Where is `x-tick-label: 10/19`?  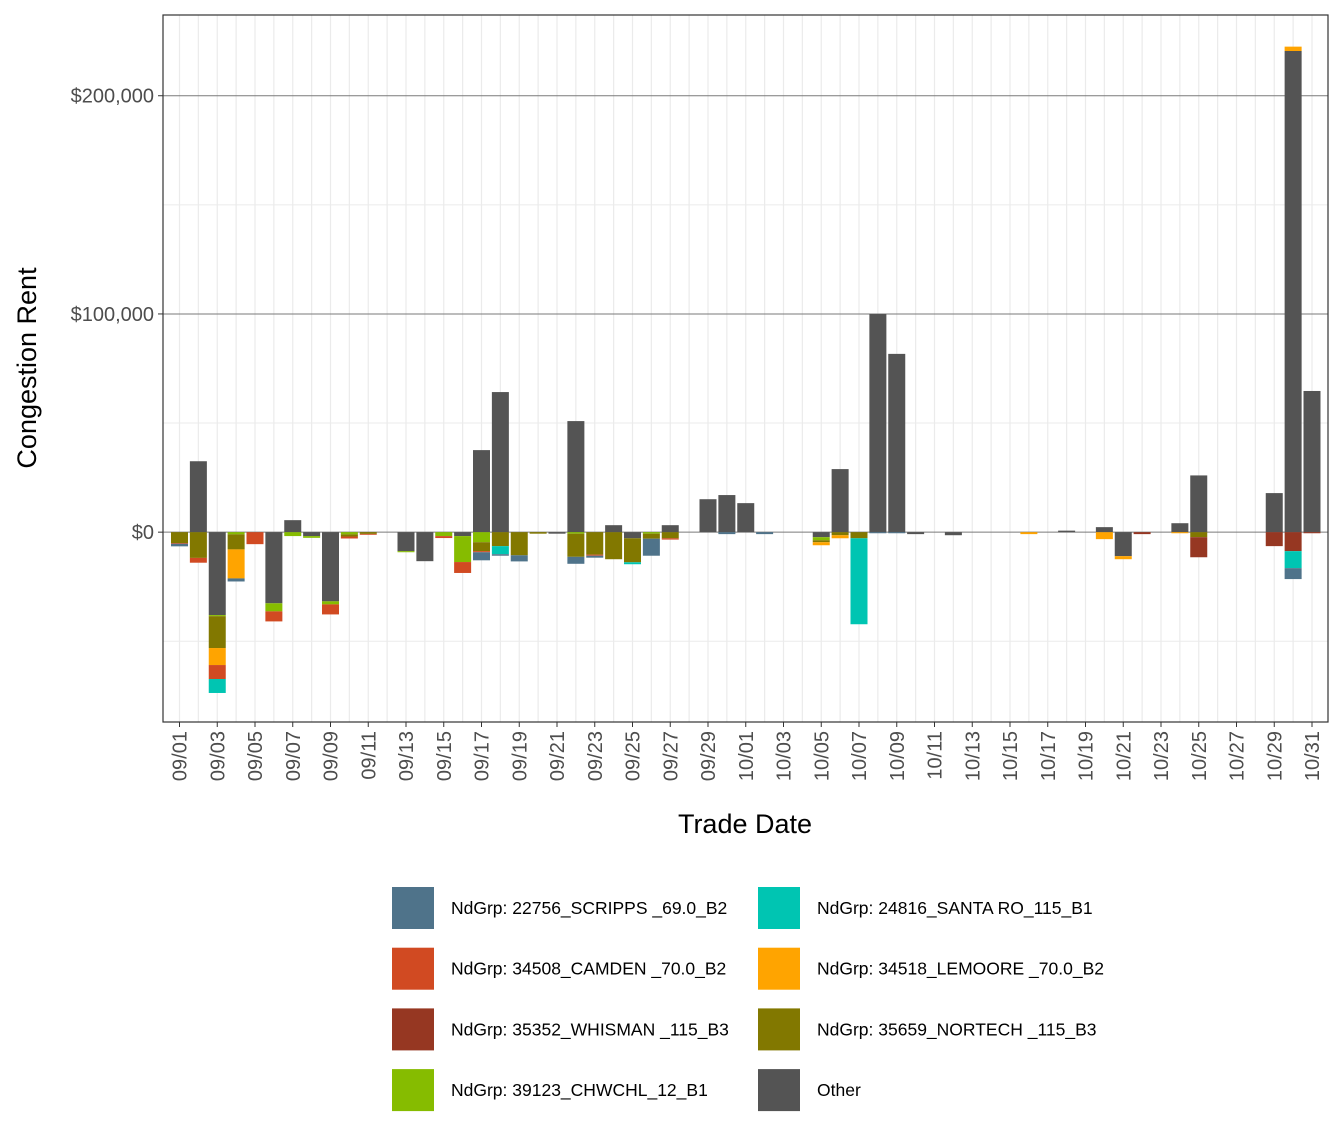
x-tick-label: 10/19 is located at coordinates (1087, 756).